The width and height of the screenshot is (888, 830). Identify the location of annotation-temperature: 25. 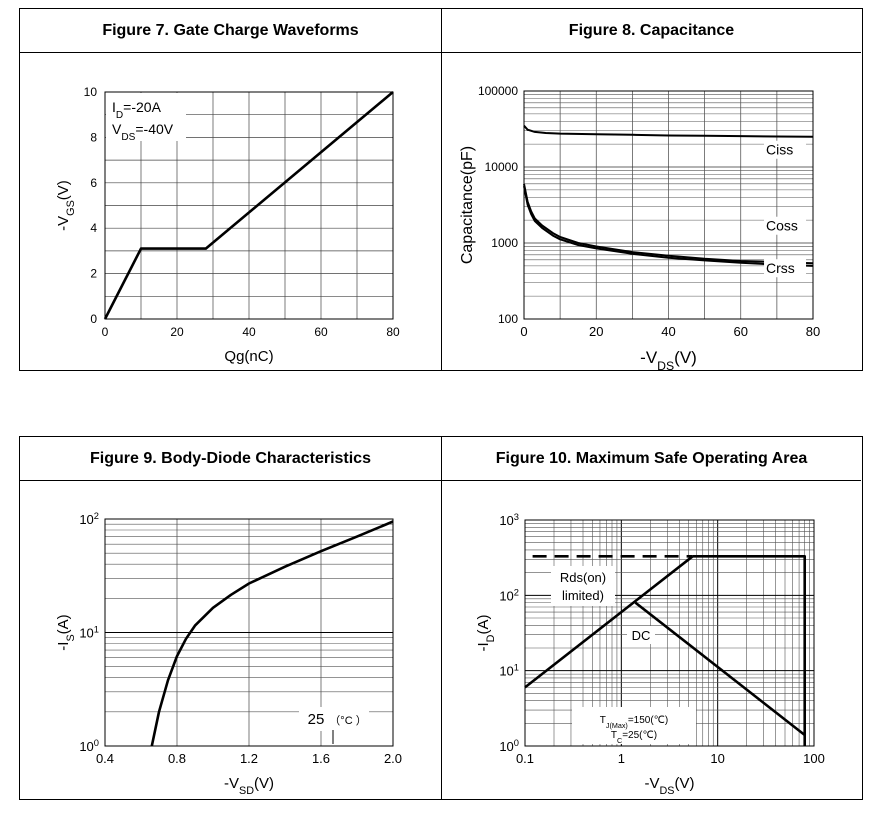
(316, 719).